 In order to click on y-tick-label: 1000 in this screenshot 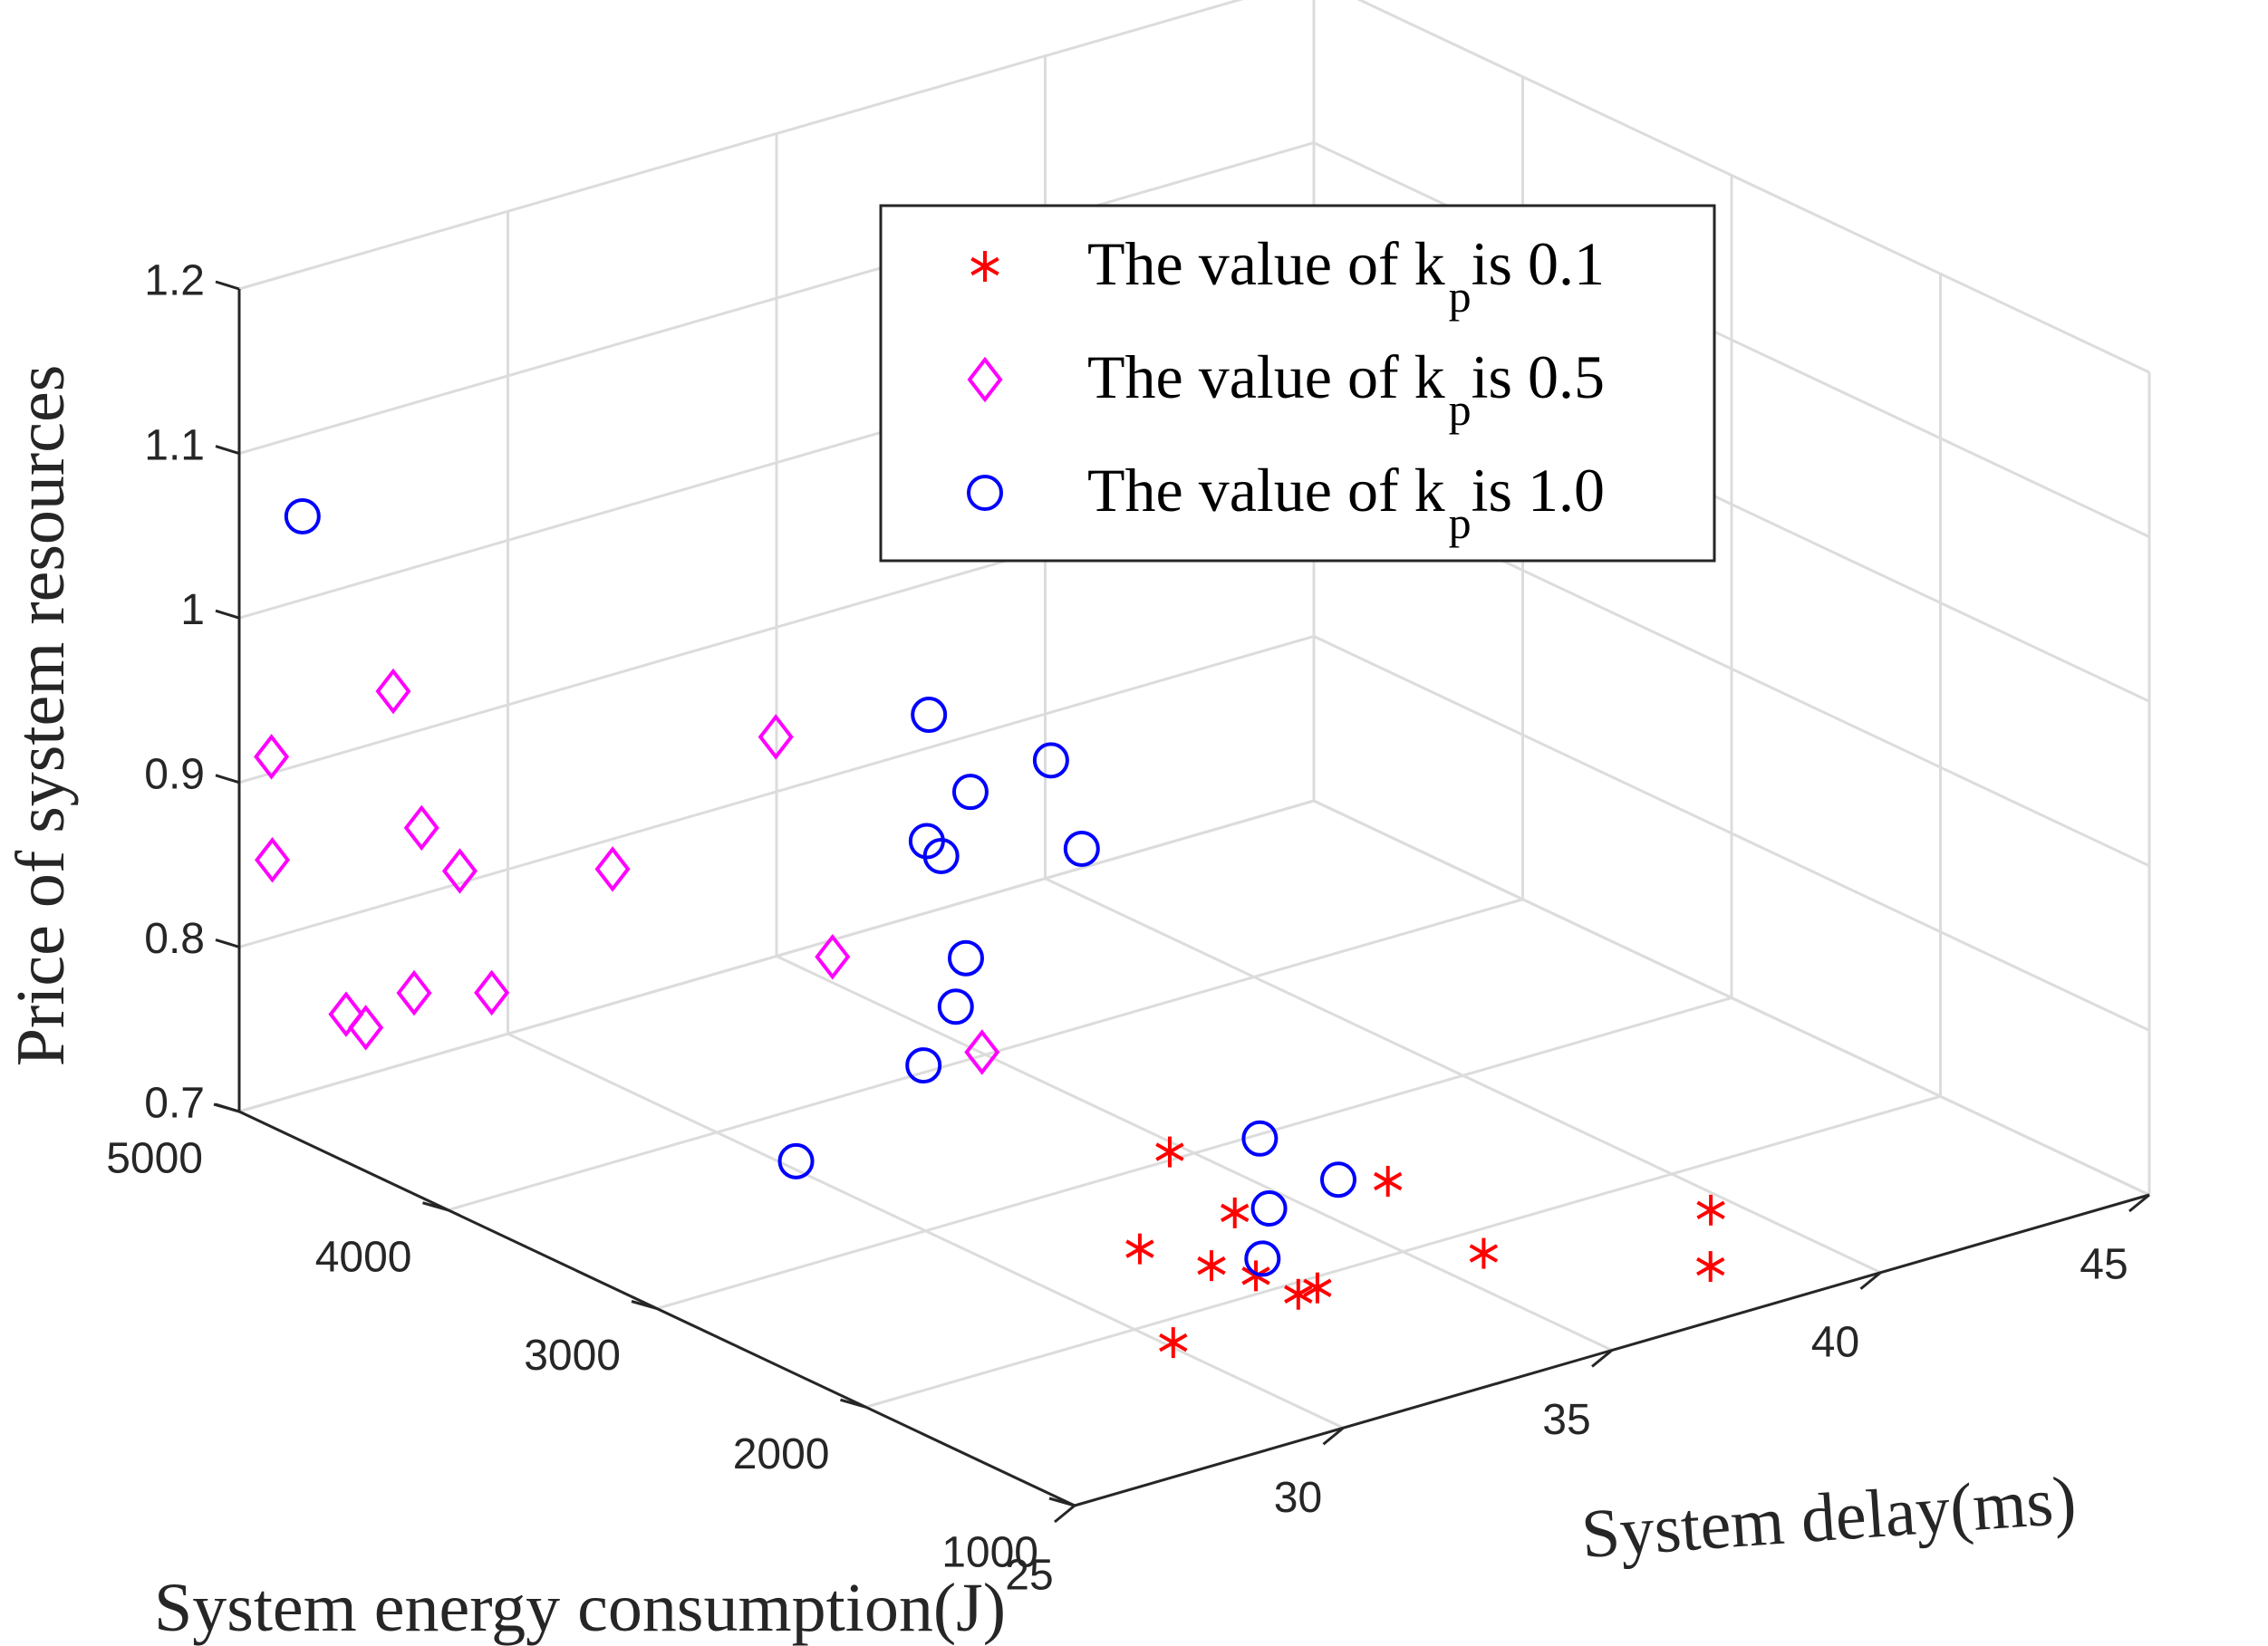, I will do `click(989, 1553)`.